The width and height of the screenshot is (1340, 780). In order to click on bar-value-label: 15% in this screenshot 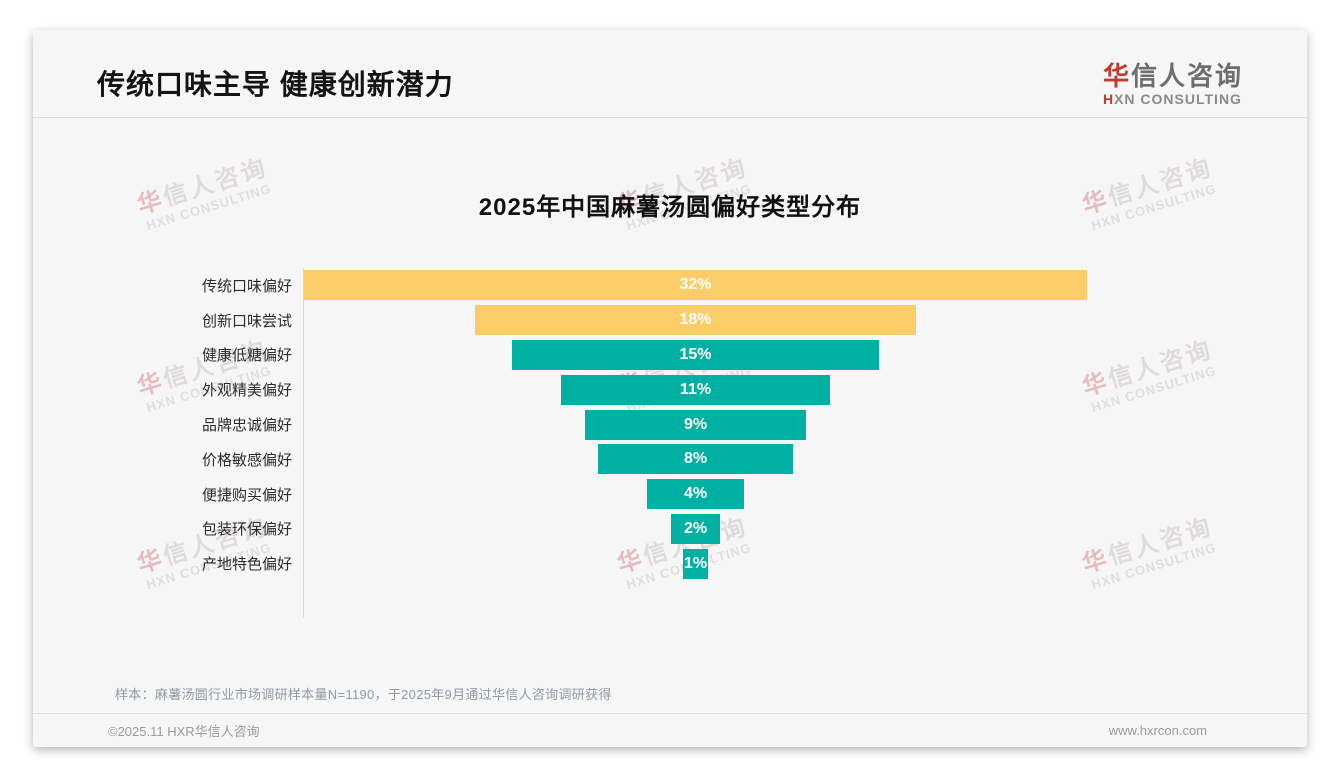, I will do `click(695, 354)`.